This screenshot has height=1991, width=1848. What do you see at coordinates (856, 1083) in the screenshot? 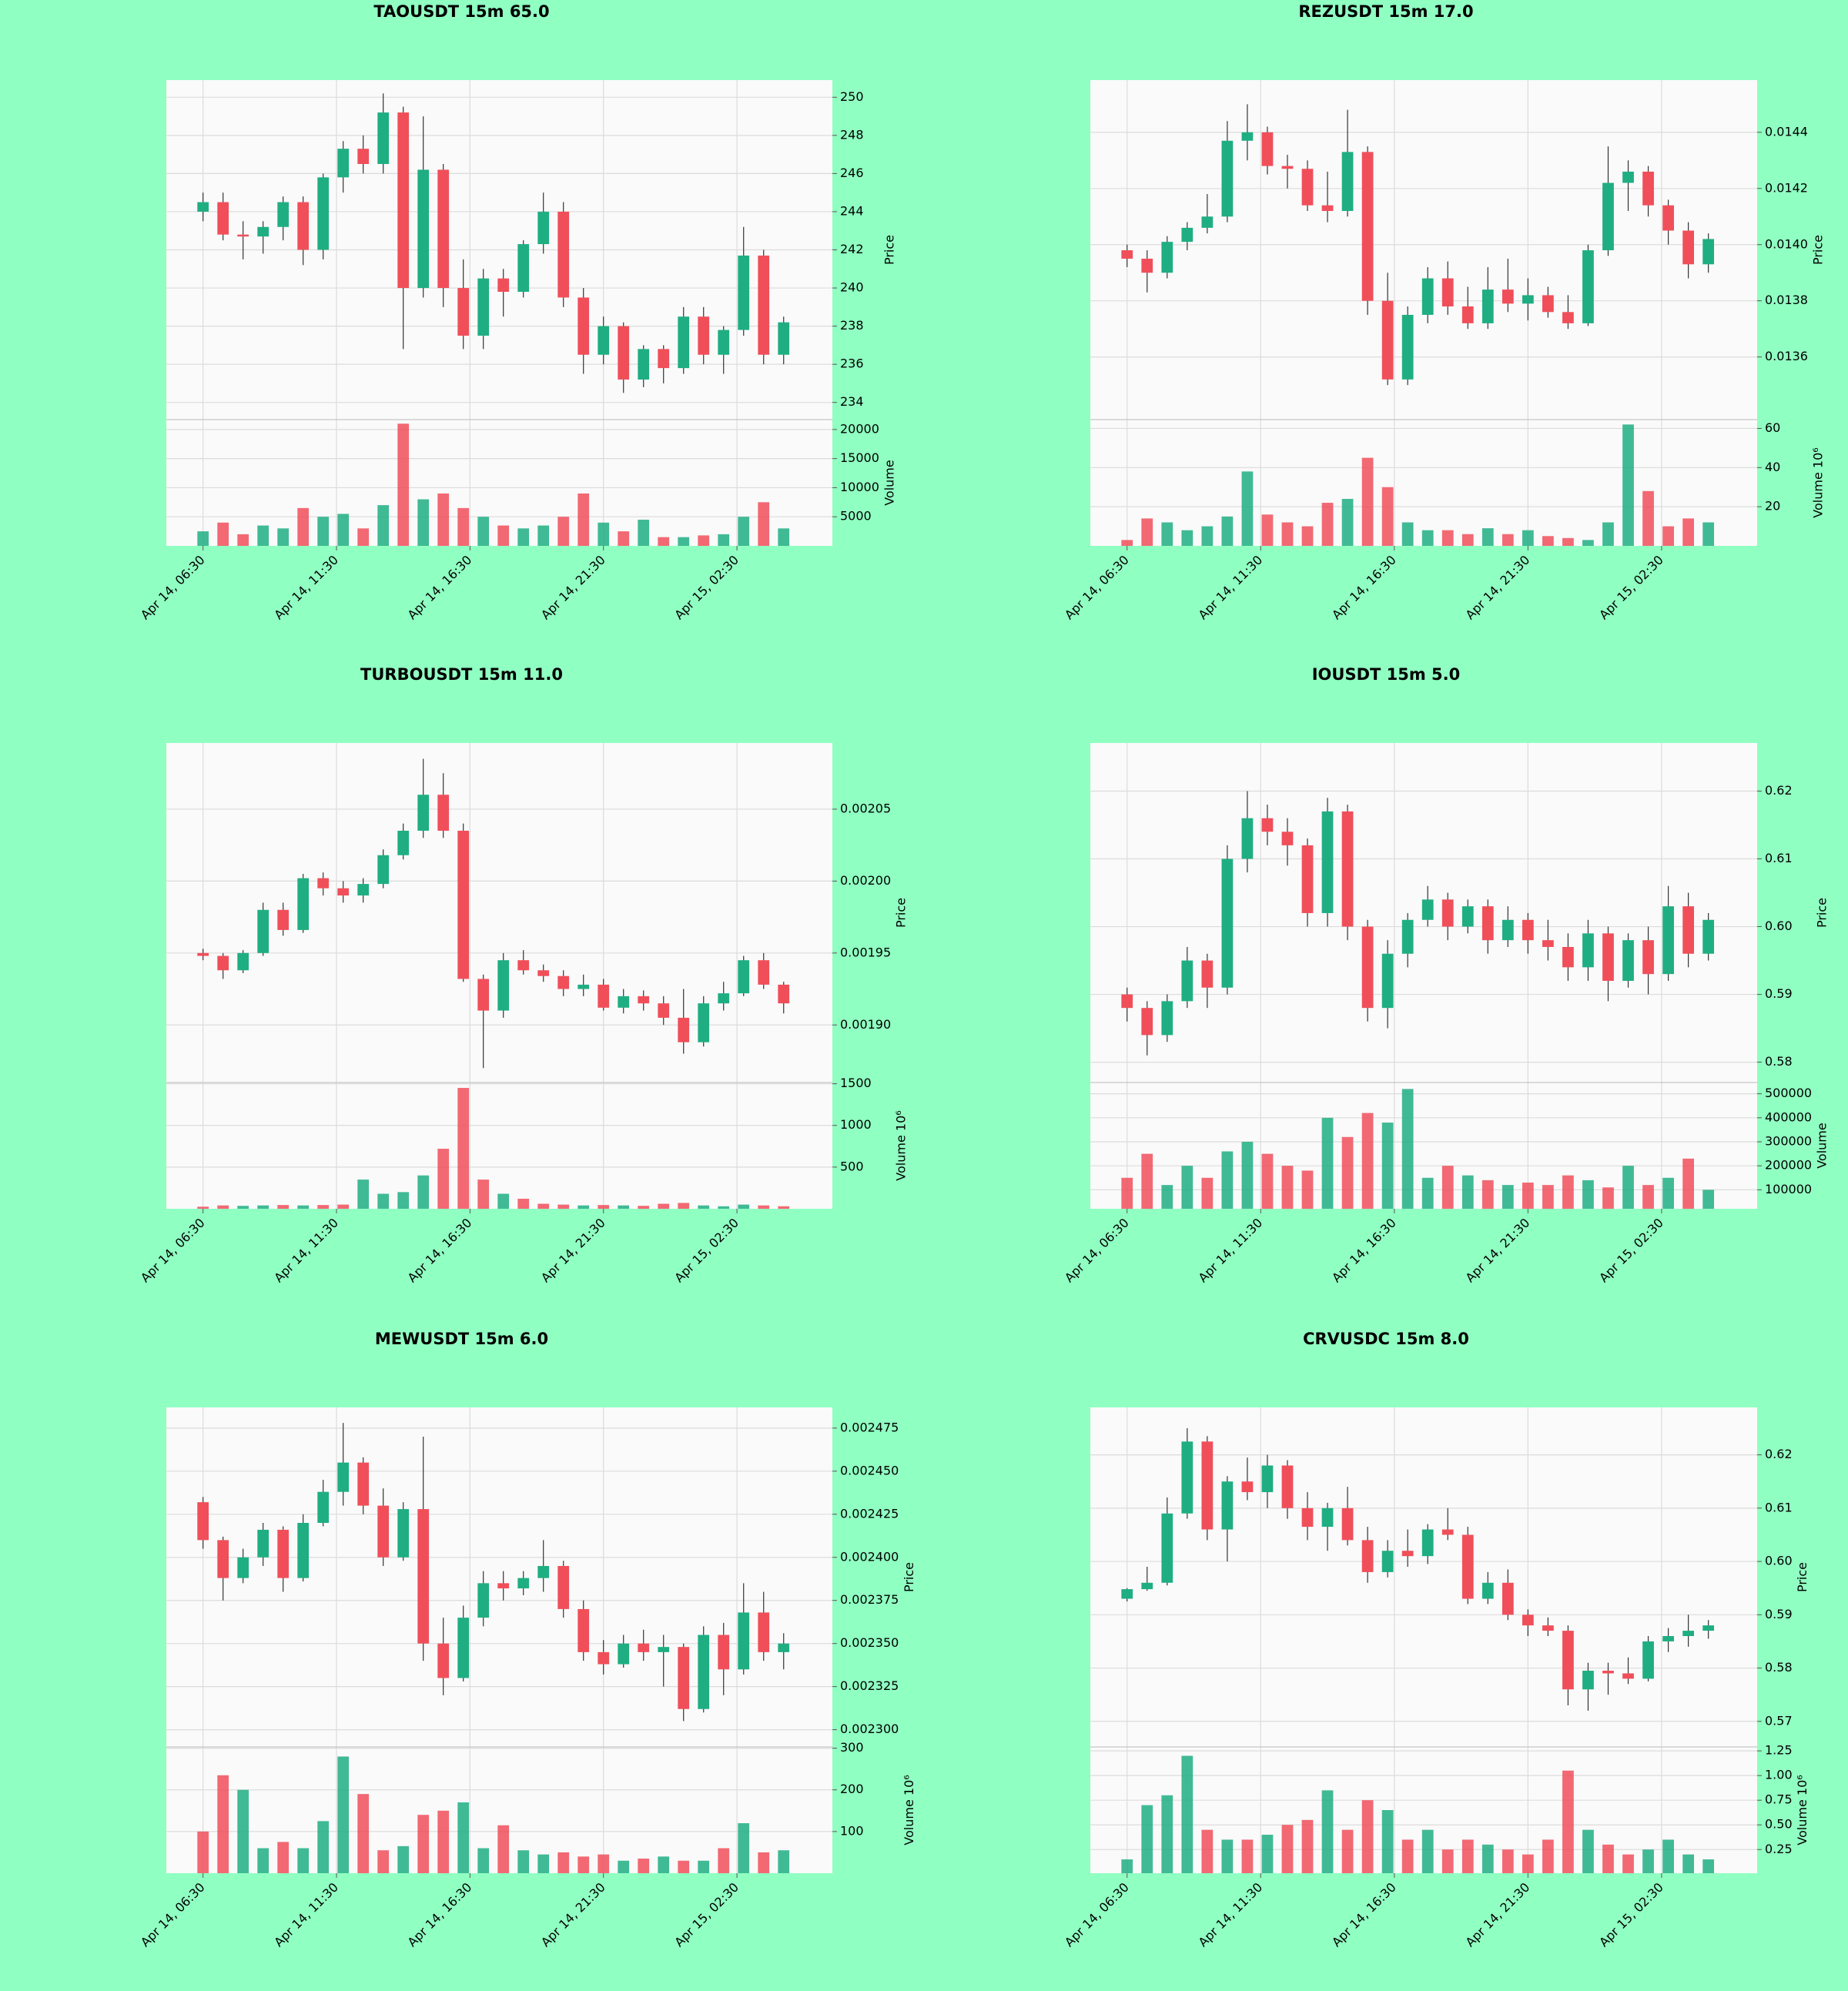
I see `y-tick-label: 1500` at bounding box center [856, 1083].